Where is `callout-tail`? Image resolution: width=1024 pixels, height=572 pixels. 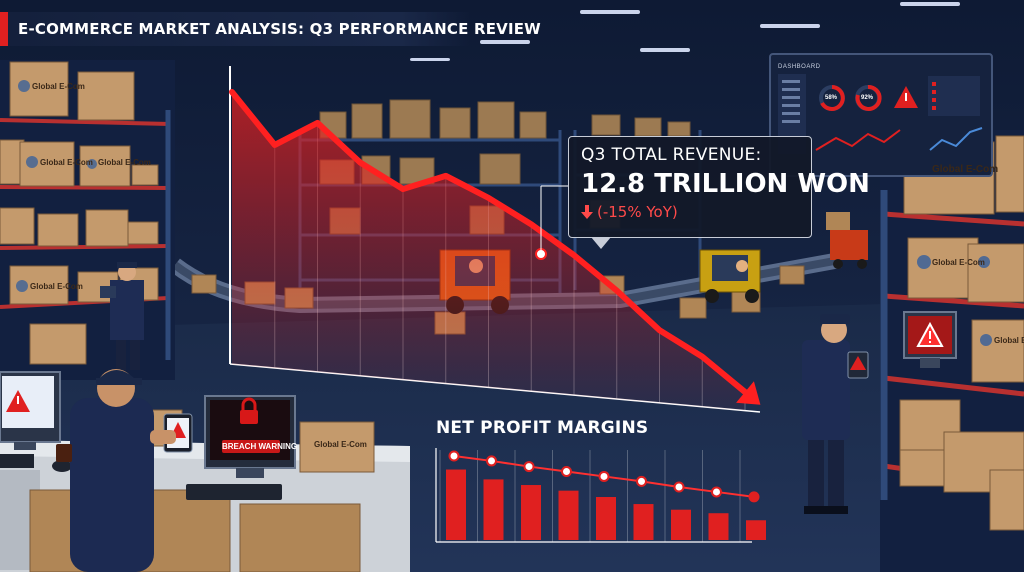 callout-tail is located at coordinates (601, 243).